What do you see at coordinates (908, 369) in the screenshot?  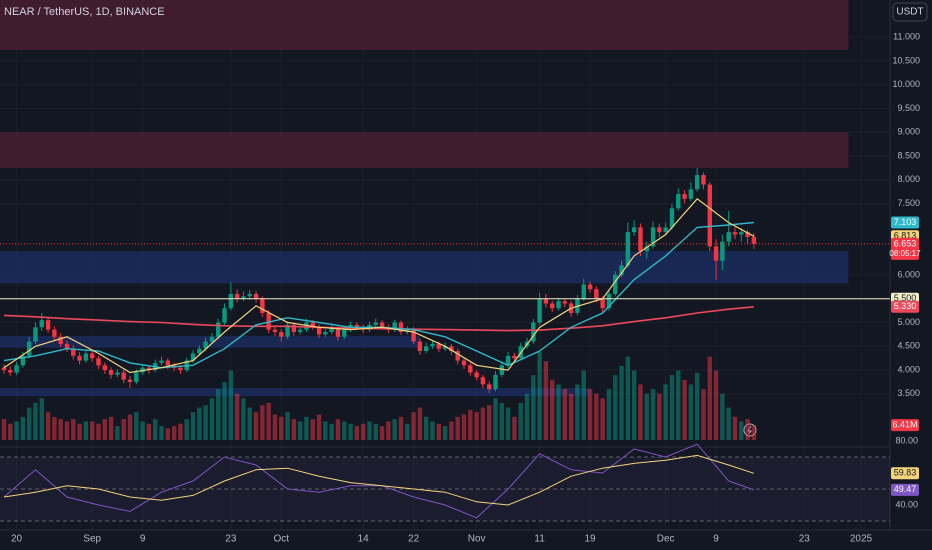 I see `y-tick-label: 4.000` at bounding box center [908, 369].